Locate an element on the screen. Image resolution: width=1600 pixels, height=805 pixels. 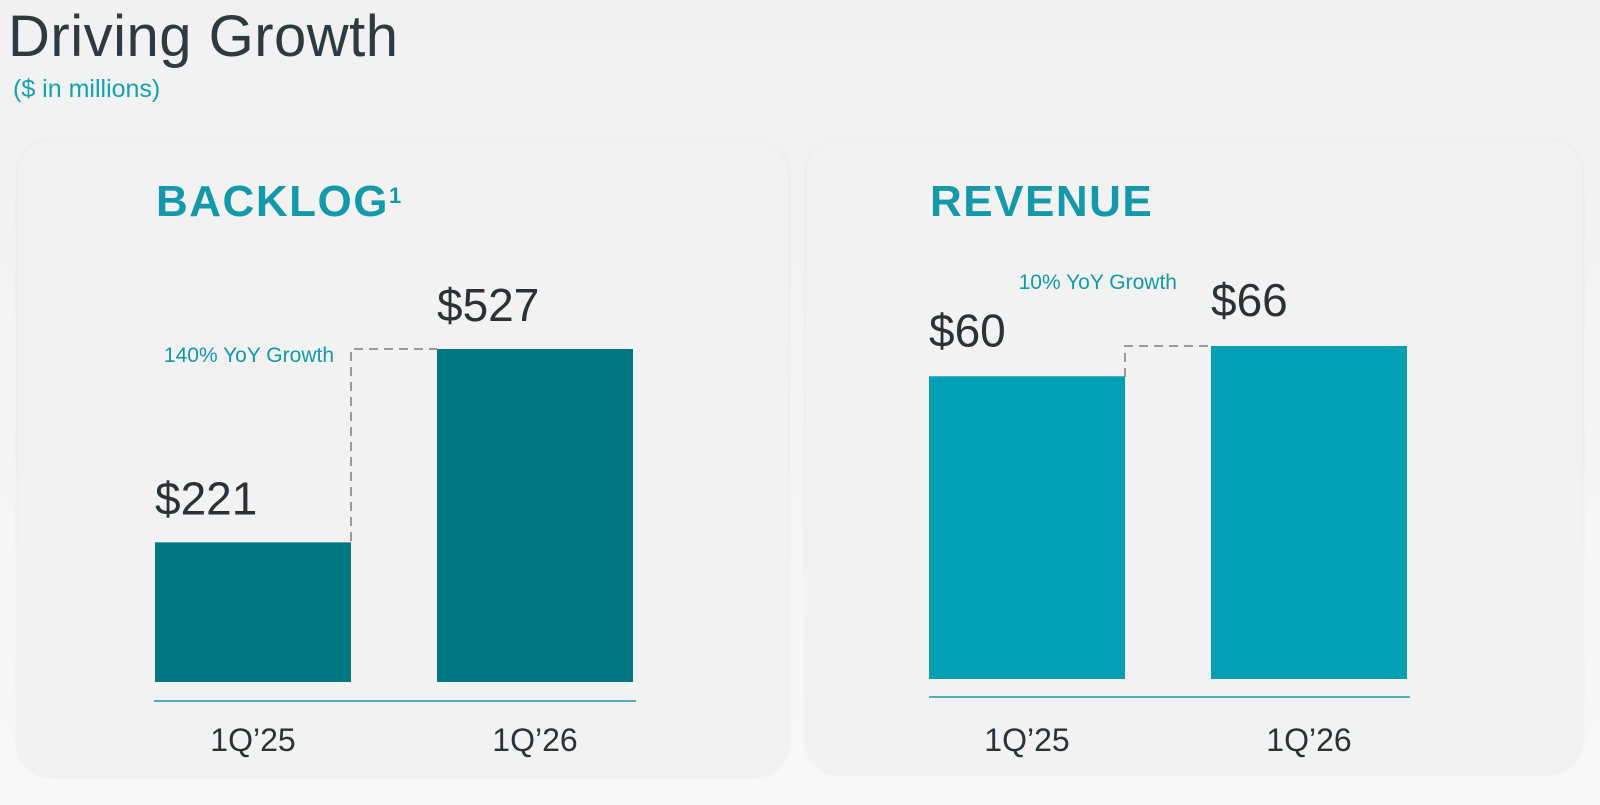
revenue-category-label-1: 1Q’26 is located at coordinates (1308, 740).